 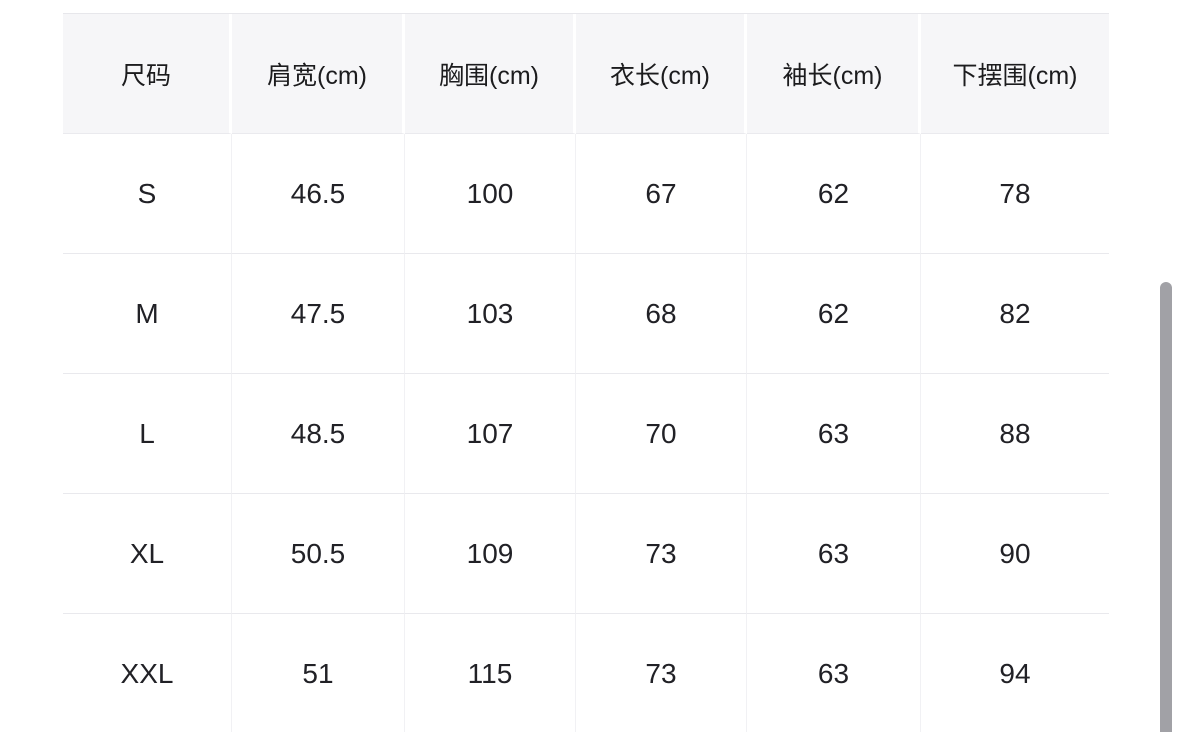 I want to click on row-xl-length: 73, so click(x=661, y=554).